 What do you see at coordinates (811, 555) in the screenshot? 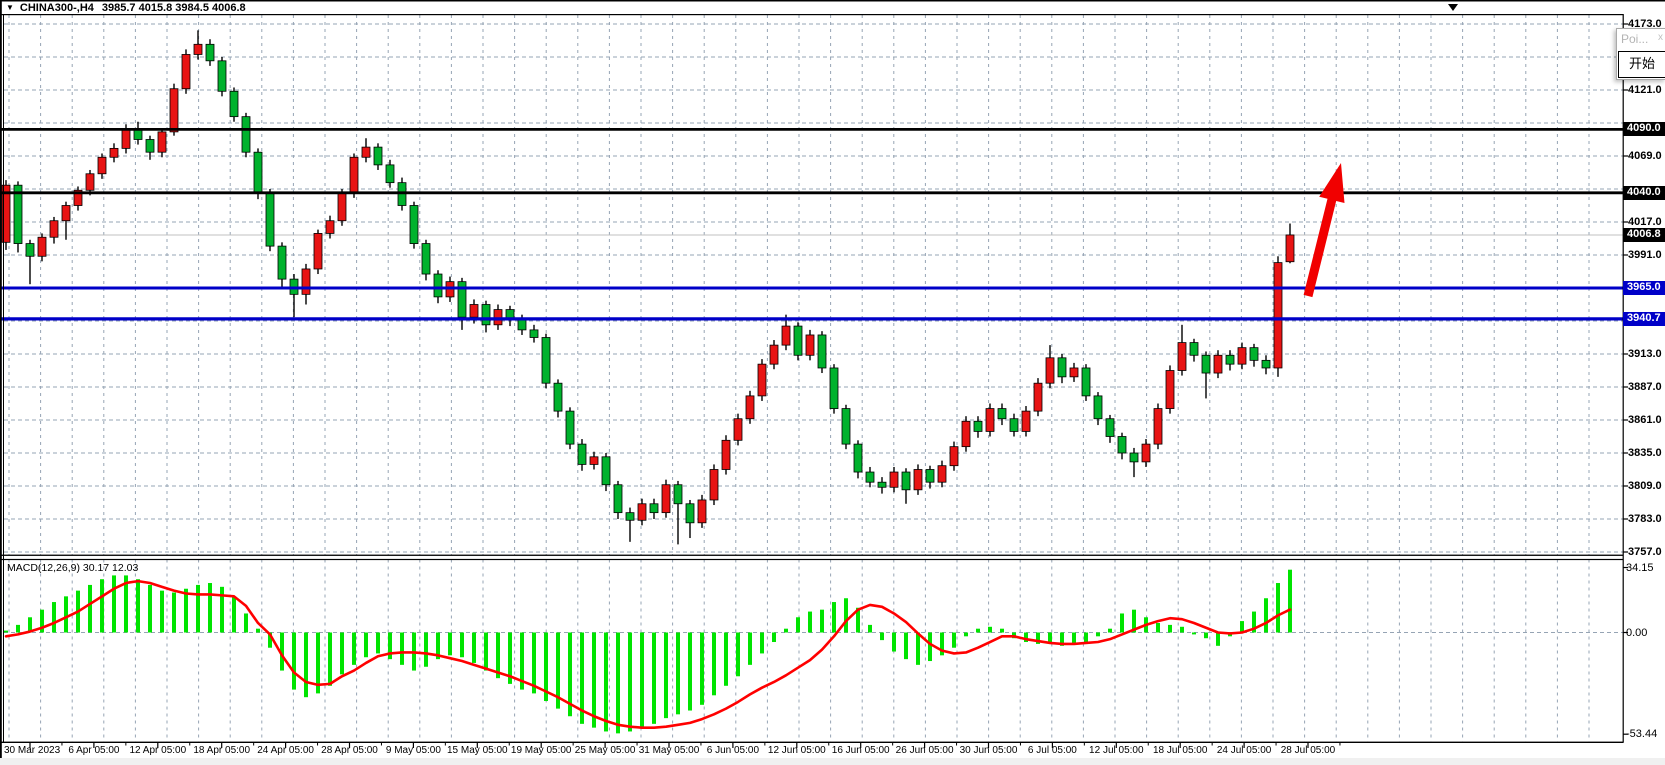
I see `panel-separator-top` at bounding box center [811, 555].